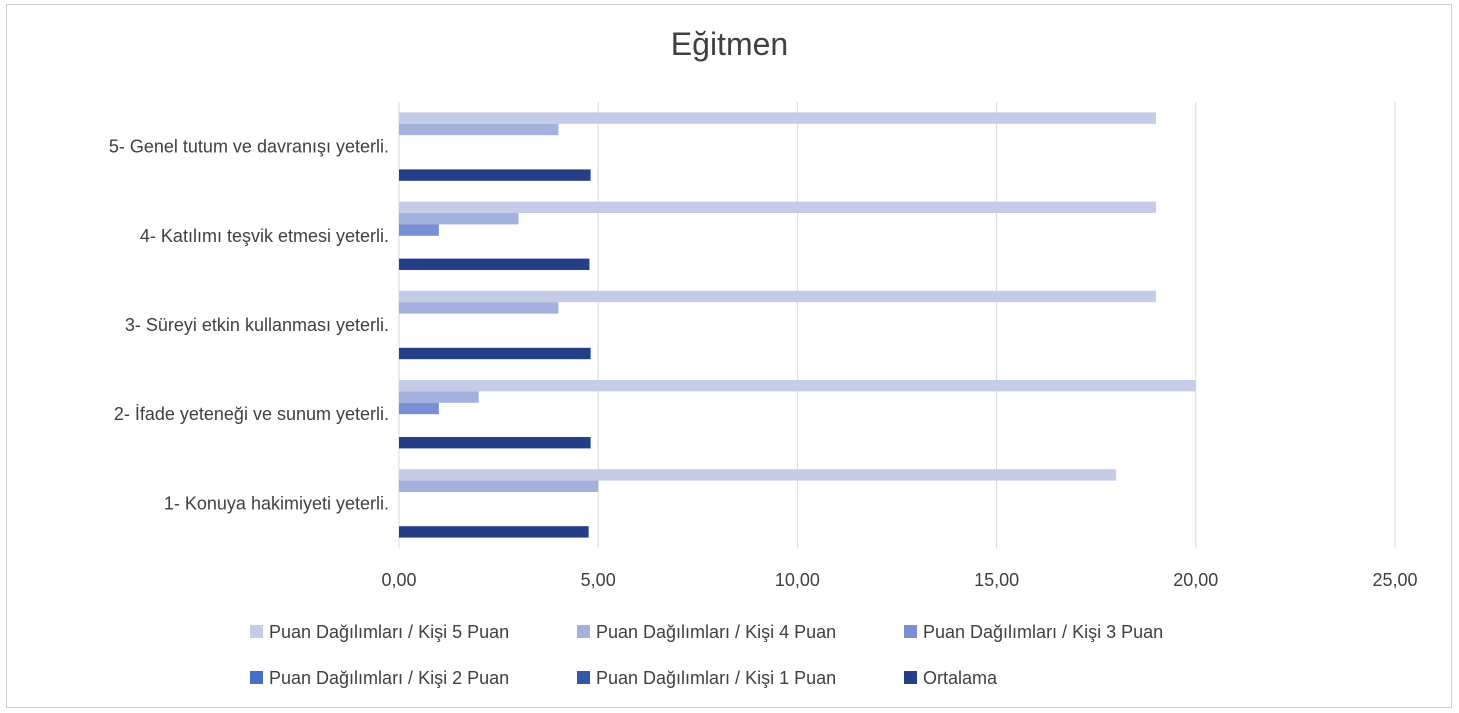 This screenshot has height=713, width=1459. I want to click on category-label: 2- İfade yeteneği ve sunum yeterli., so click(251, 414).